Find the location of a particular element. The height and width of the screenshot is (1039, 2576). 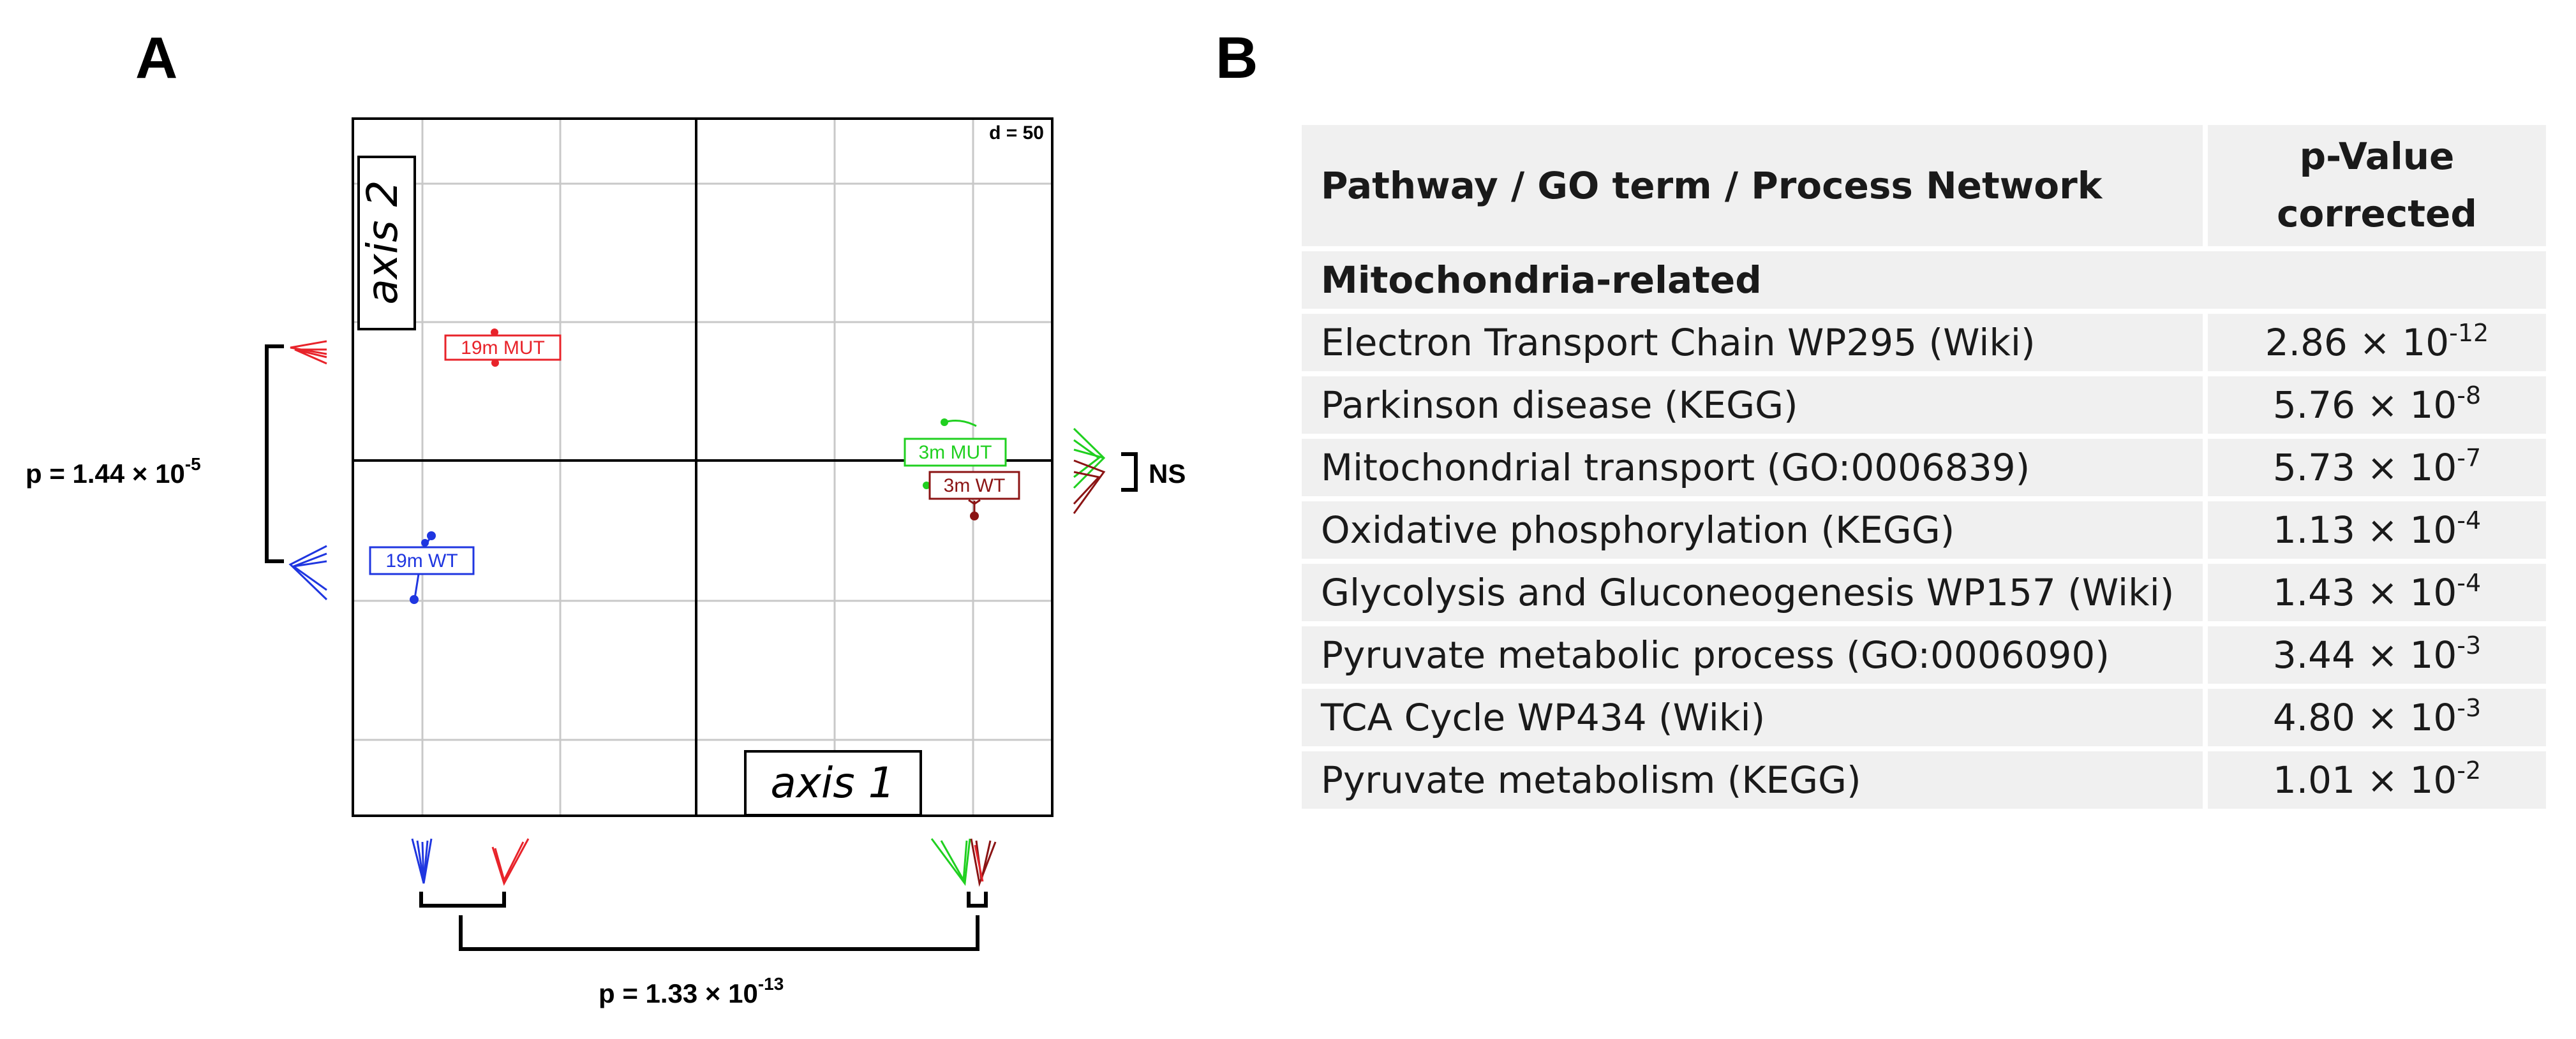

table-row: TCA Cycle WP434 (Wiki) 4.80 × 10-3 is located at coordinates (1924, 717).